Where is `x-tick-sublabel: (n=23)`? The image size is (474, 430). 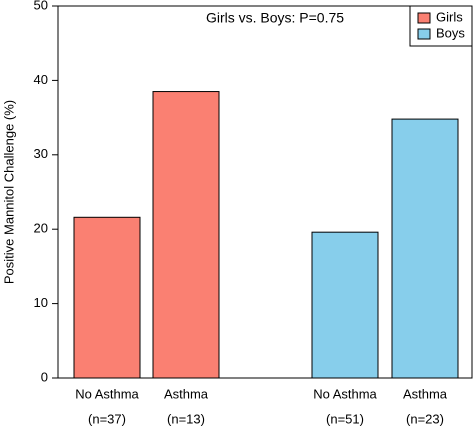 x-tick-sublabel: (n=23) is located at coordinates (425, 418).